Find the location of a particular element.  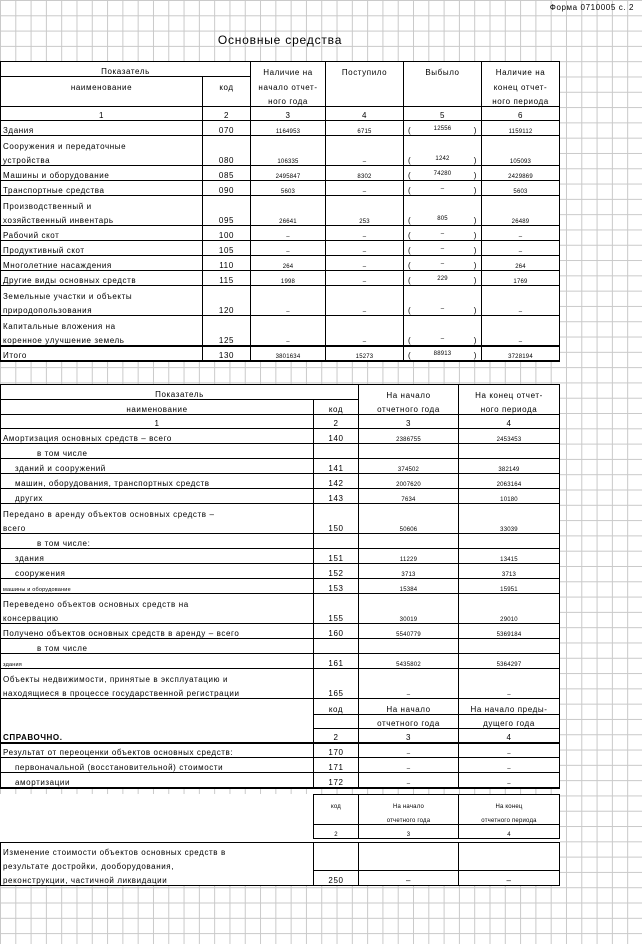

row-code: 172 is located at coordinates (336, 780).